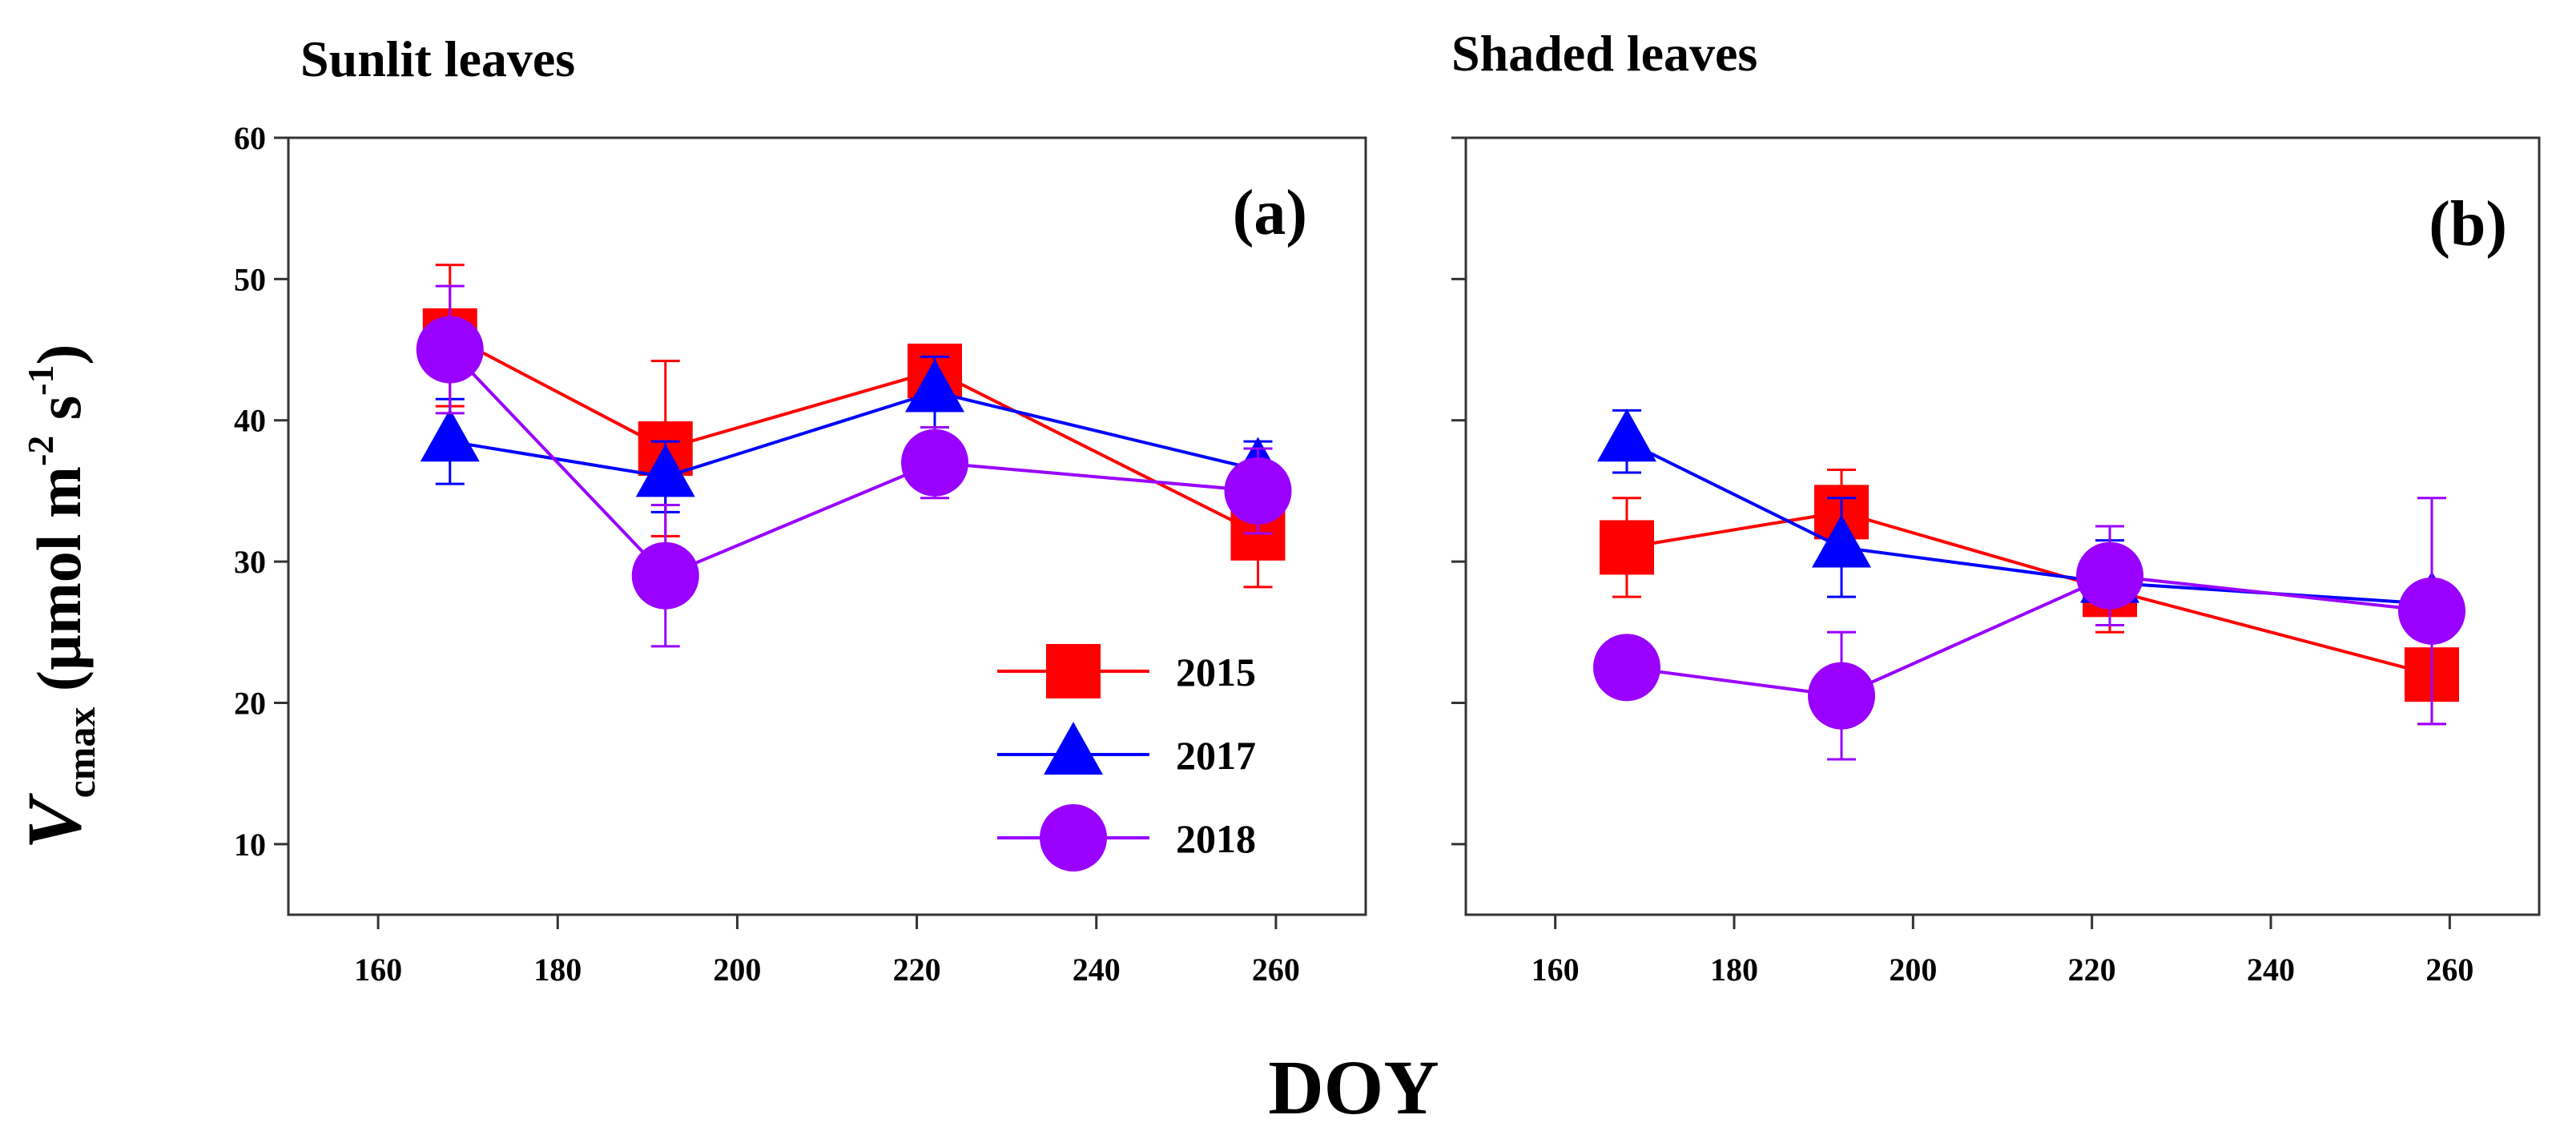 This screenshot has width=2576, height=1131. What do you see at coordinates (59, 586) in the screenshot?
I see `y-axis-label-unit-prefix: (µmol m` at bounding box center [59, 586].